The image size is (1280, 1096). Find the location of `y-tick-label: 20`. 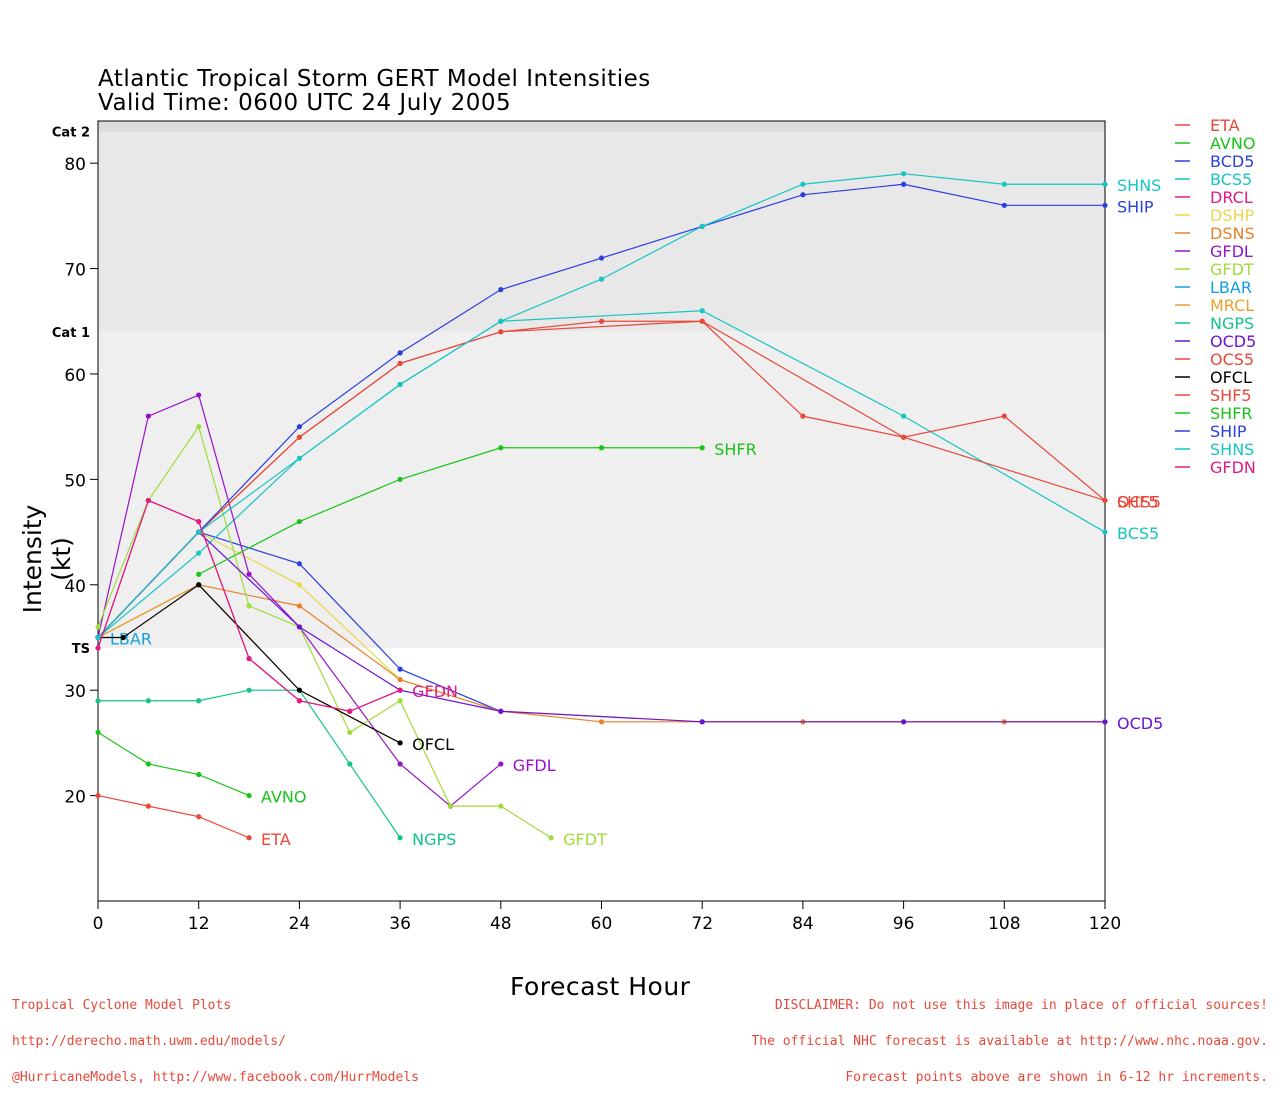

y-tick-label: 20 is located at coordinates (75, 798).